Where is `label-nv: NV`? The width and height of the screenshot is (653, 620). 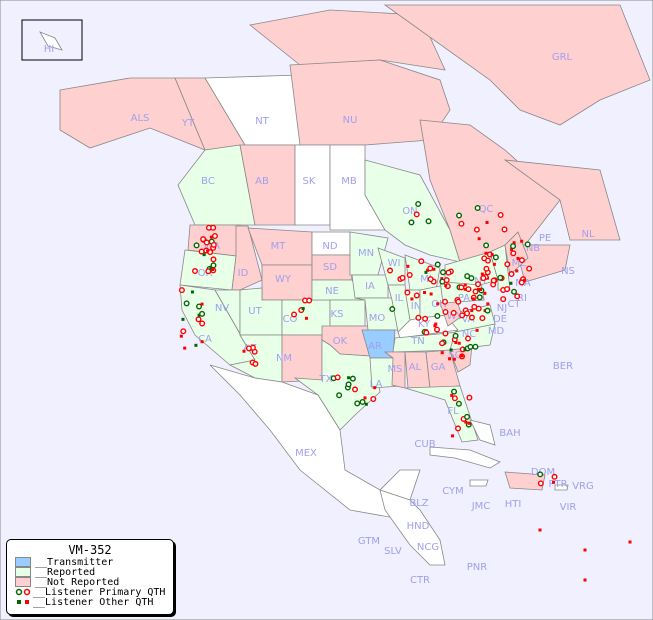 label-nv: NV is located at coordinates (222, 308).